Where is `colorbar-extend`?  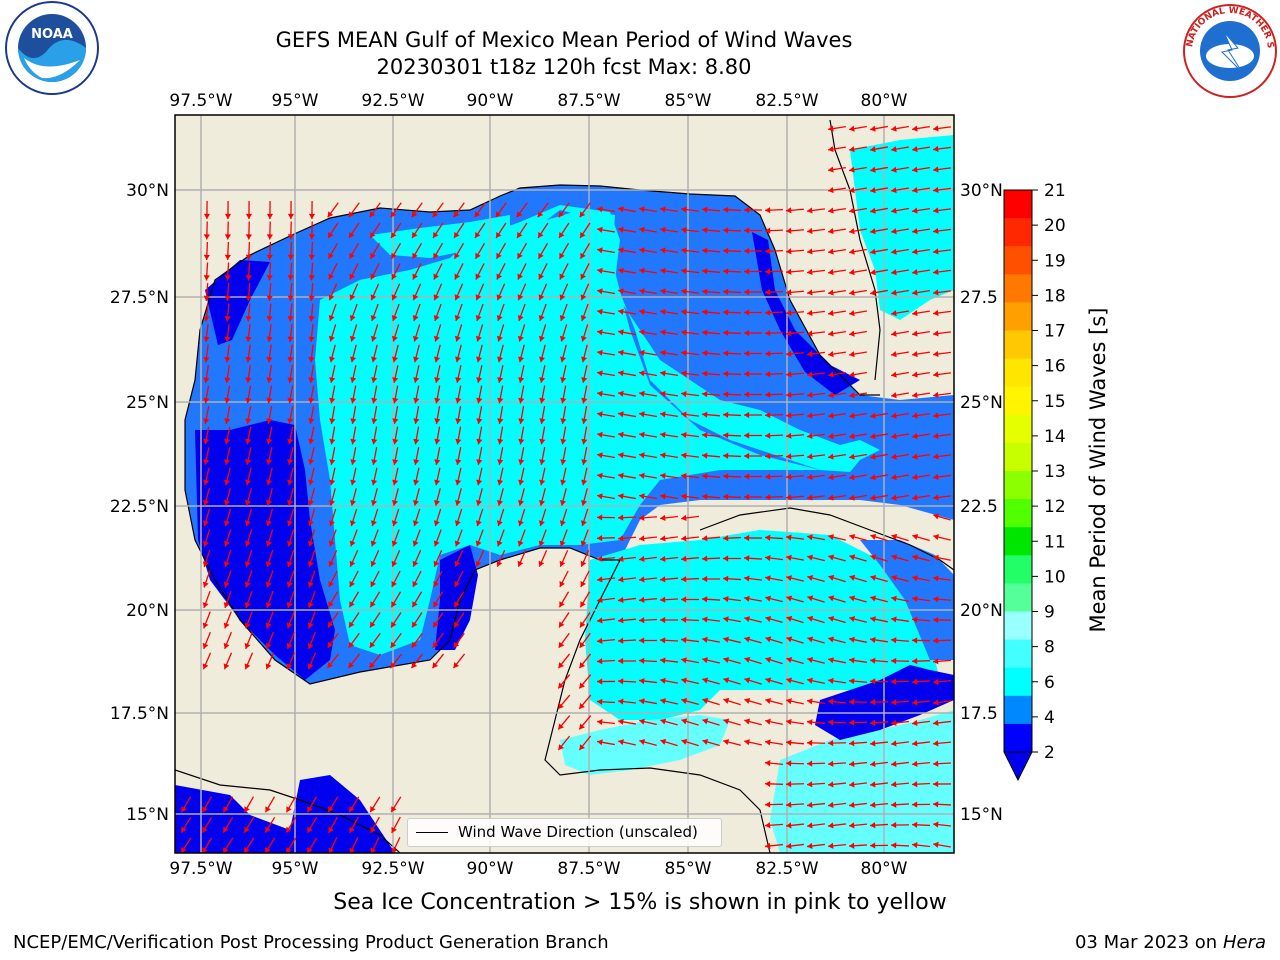
colorbar-extend is located at coordinates (1018, 766).